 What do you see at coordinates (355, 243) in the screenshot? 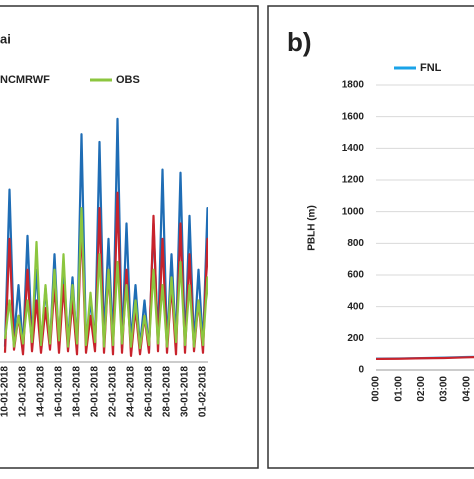
I see `y-tick-label: 800` at bounding box center [355, 243].